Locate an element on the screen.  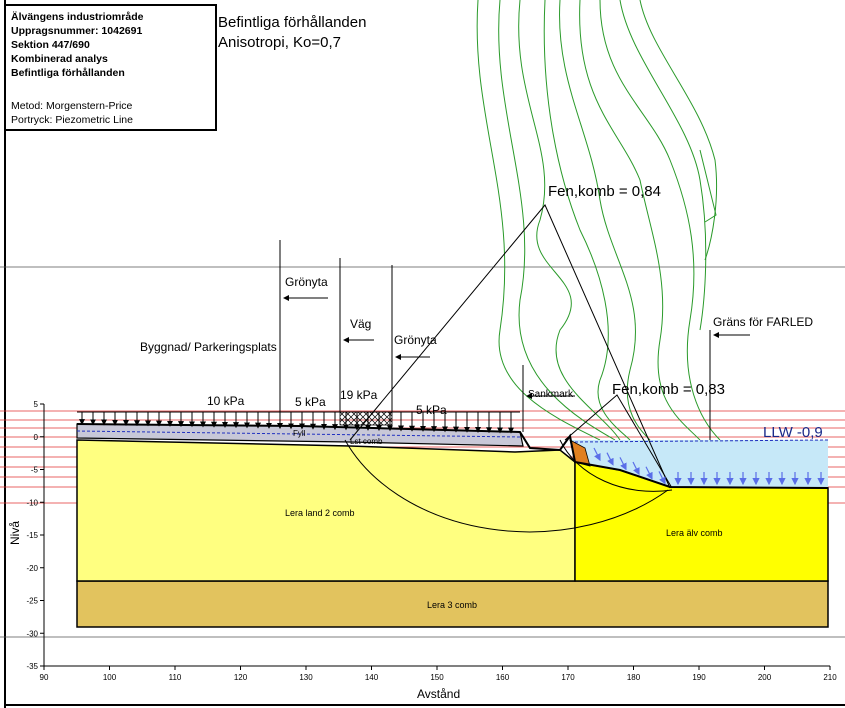
y-tick-label: -15 is located at coordinates (32, 535).